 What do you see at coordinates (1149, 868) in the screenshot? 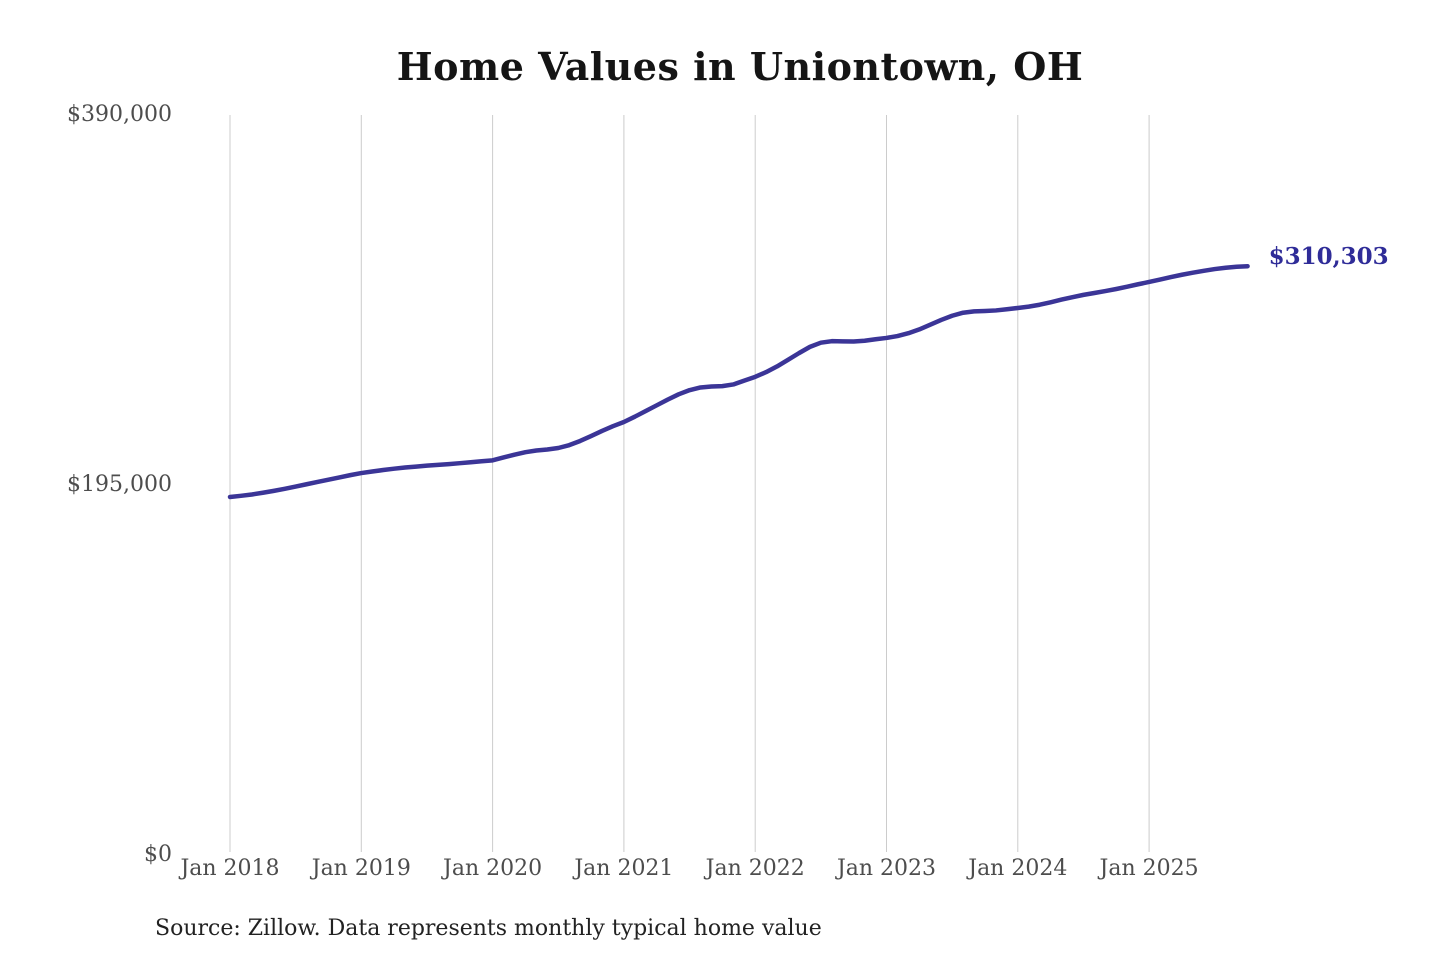
I see `x-tick-jan-2025: Jan 2025` at bounding box center [1149, 868].